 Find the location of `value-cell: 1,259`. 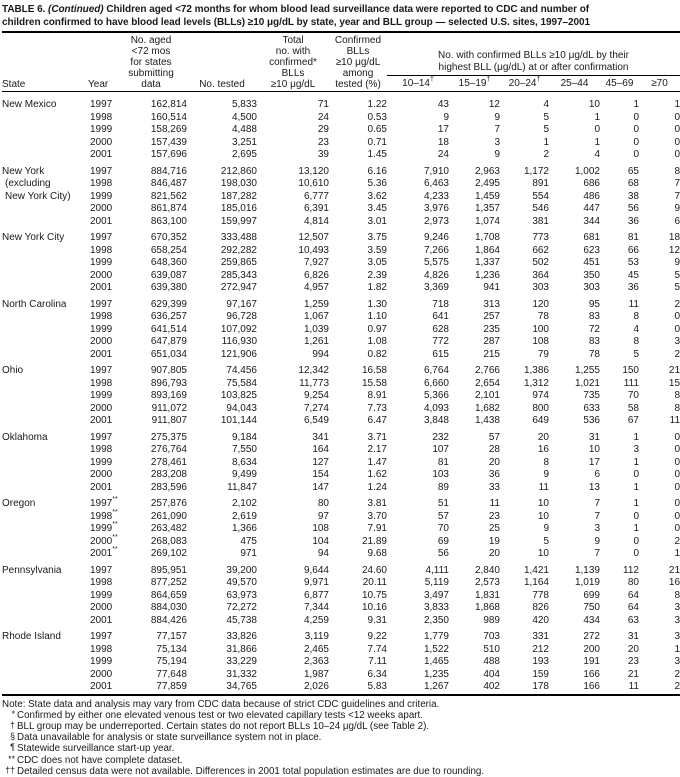

value-cell: 1,259 is located at coordinates (316, 304).